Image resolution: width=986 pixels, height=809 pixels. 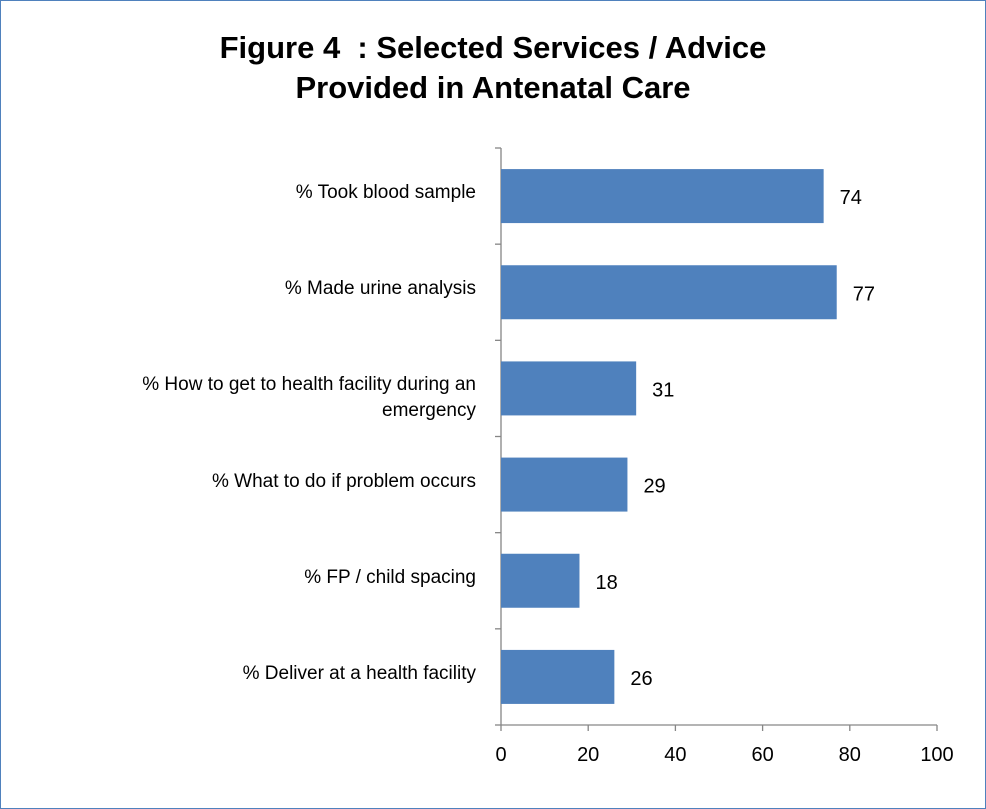 What do you see at coordinates (241, 289) in the screenshot?
I see `category-label: % Made urine analysis` at bounding box center [241, 289].